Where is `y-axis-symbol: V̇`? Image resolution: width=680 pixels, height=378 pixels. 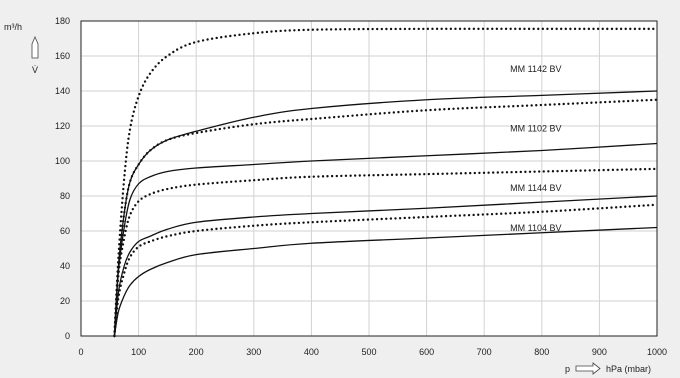 y-axis-symbol: V̇ is located at coordinates (35, 70).